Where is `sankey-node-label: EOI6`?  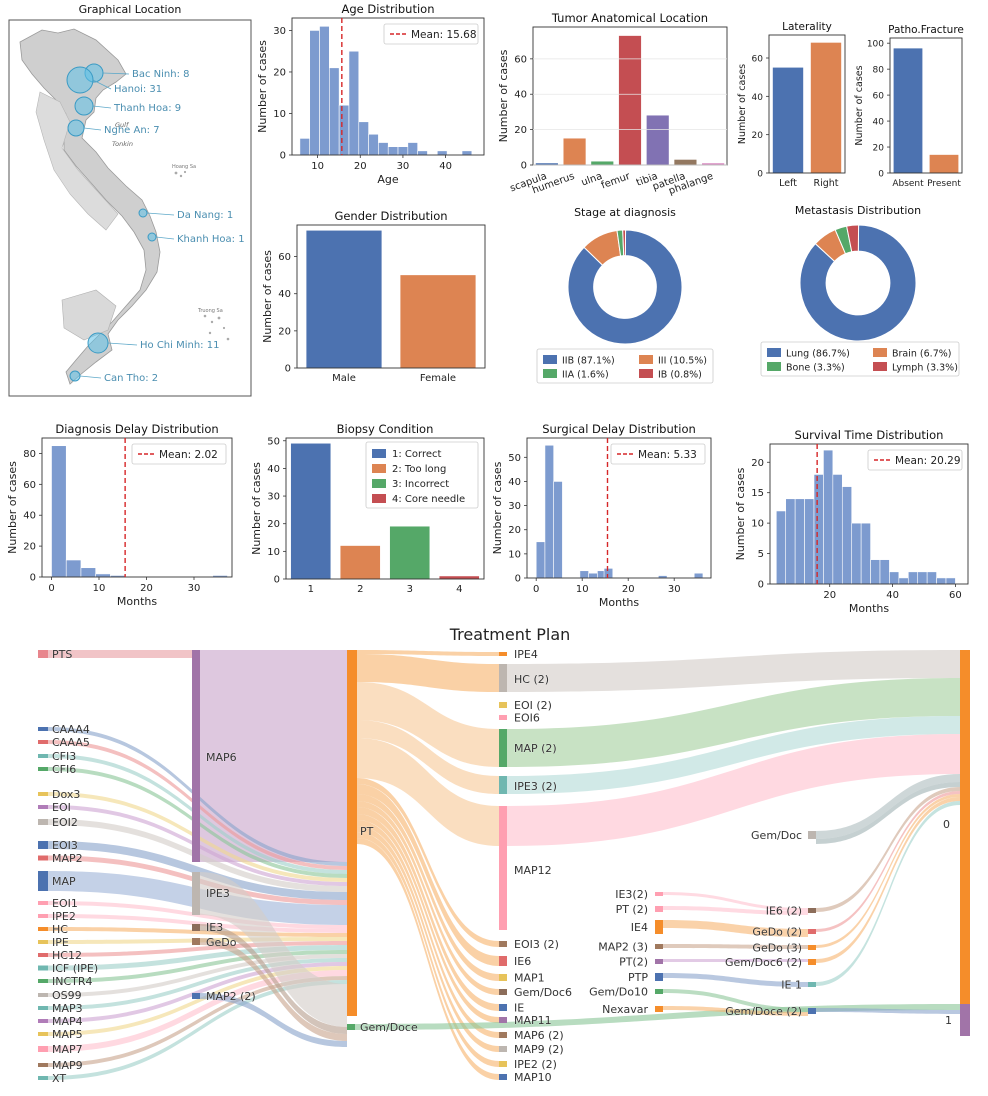
sankey-node-label: EOI6 is located at coordinates (527, 718).